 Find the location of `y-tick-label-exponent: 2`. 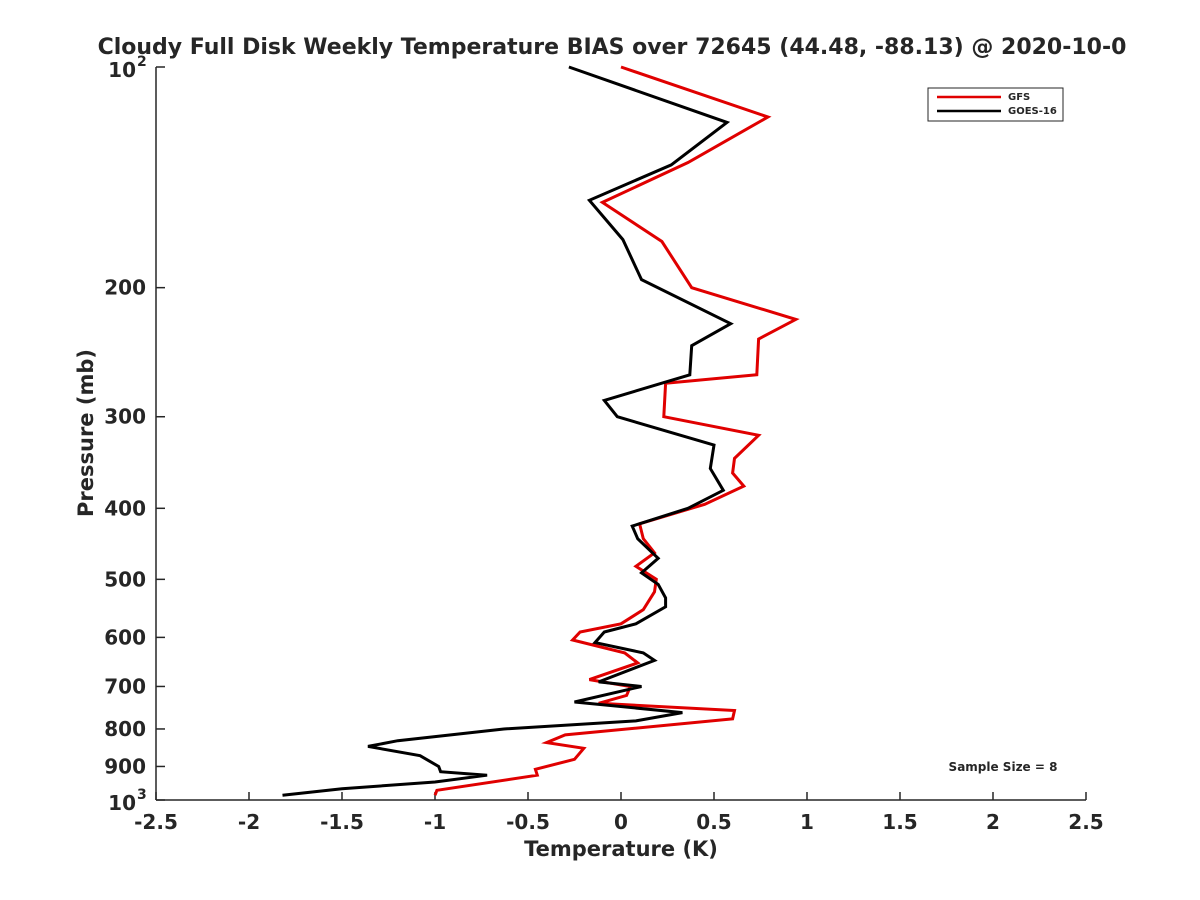

y-tick-label-exponent: 2 is located at coordinates (142, 62).